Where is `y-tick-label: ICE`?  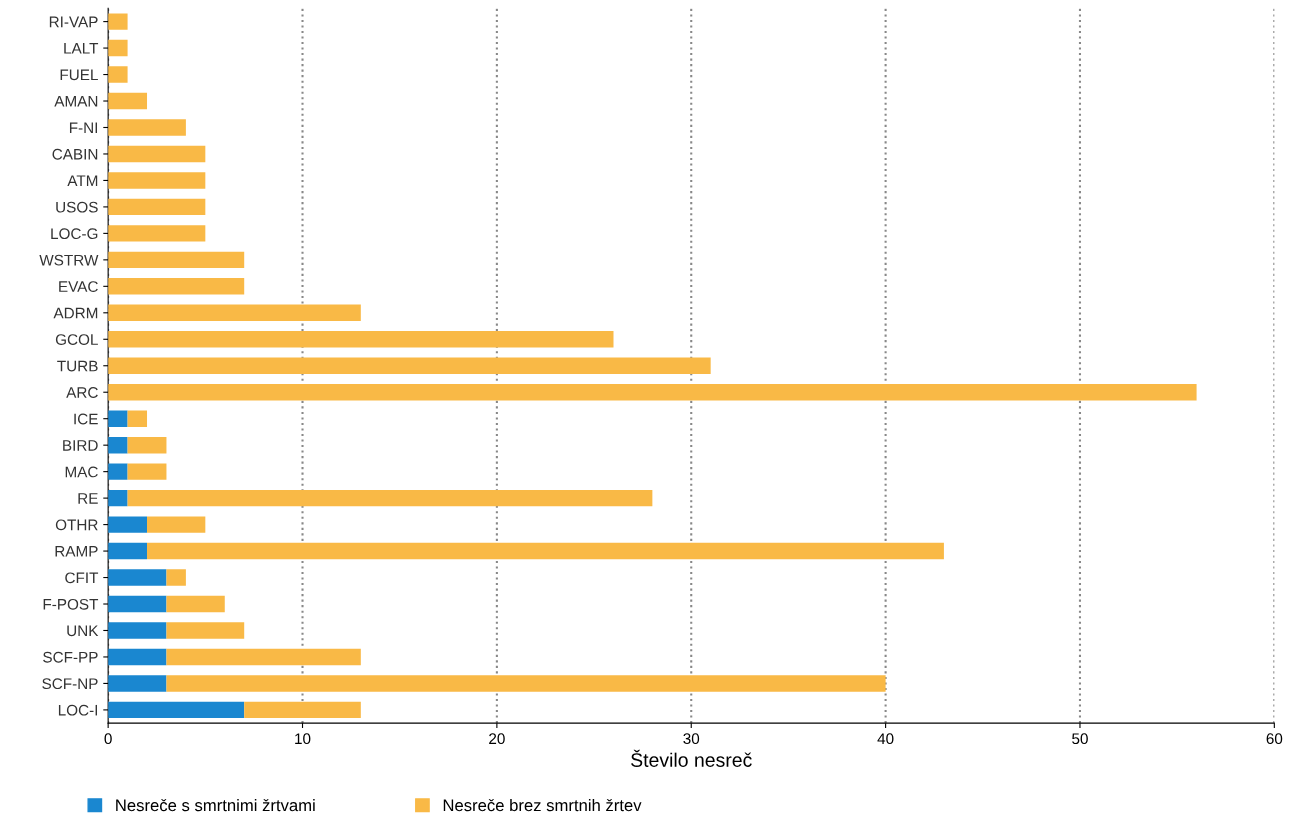
y-tick-label: ICE is located at coordinates (86, 419).